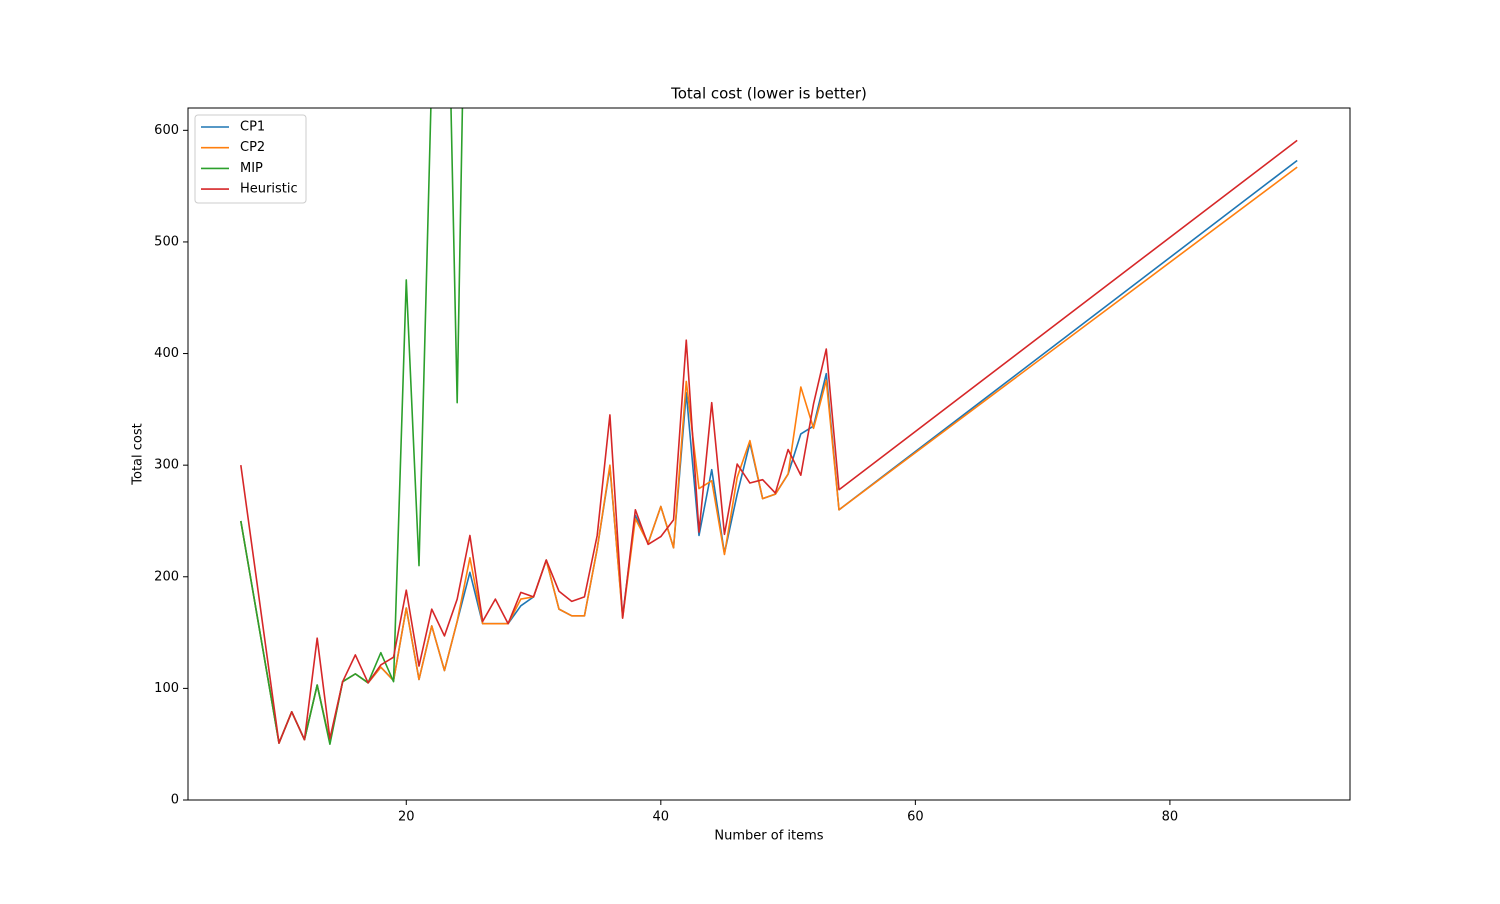  Describe the element at coordinates (768, 94) in the screenshot. I see `chart-title: Total cost (lower is better)` at that location.